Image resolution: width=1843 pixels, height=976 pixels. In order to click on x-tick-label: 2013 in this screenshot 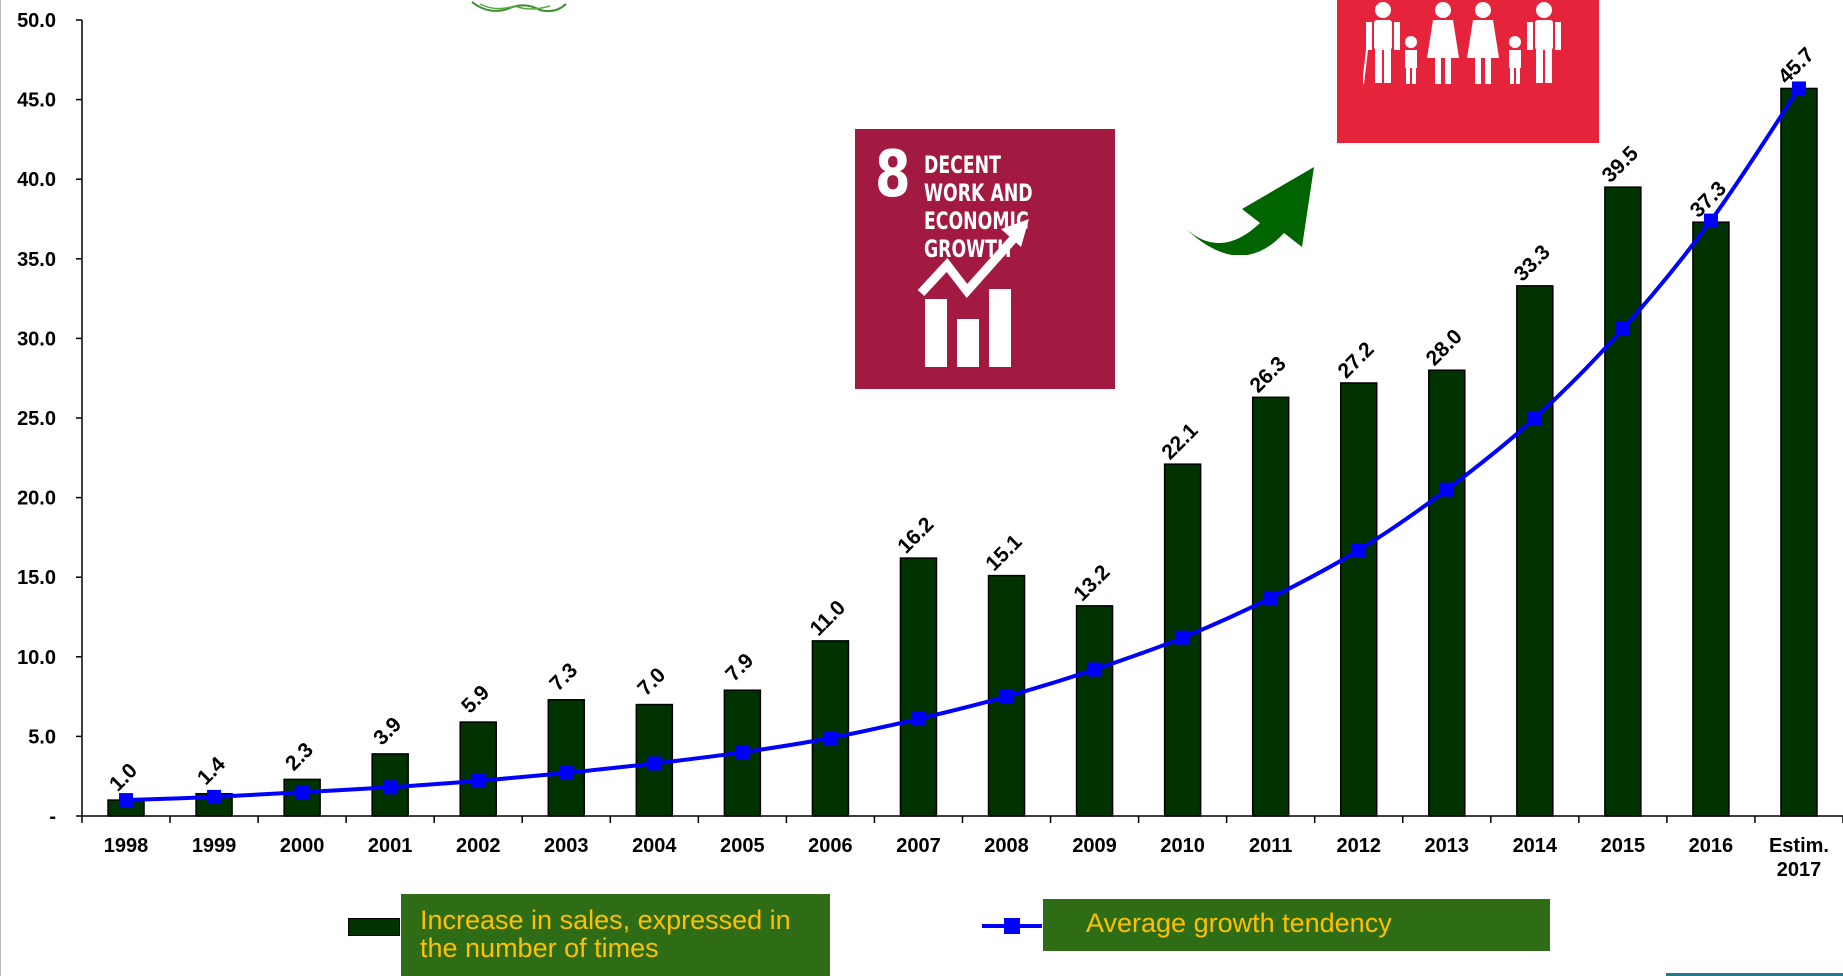, I will do `click(1447, 846)`.